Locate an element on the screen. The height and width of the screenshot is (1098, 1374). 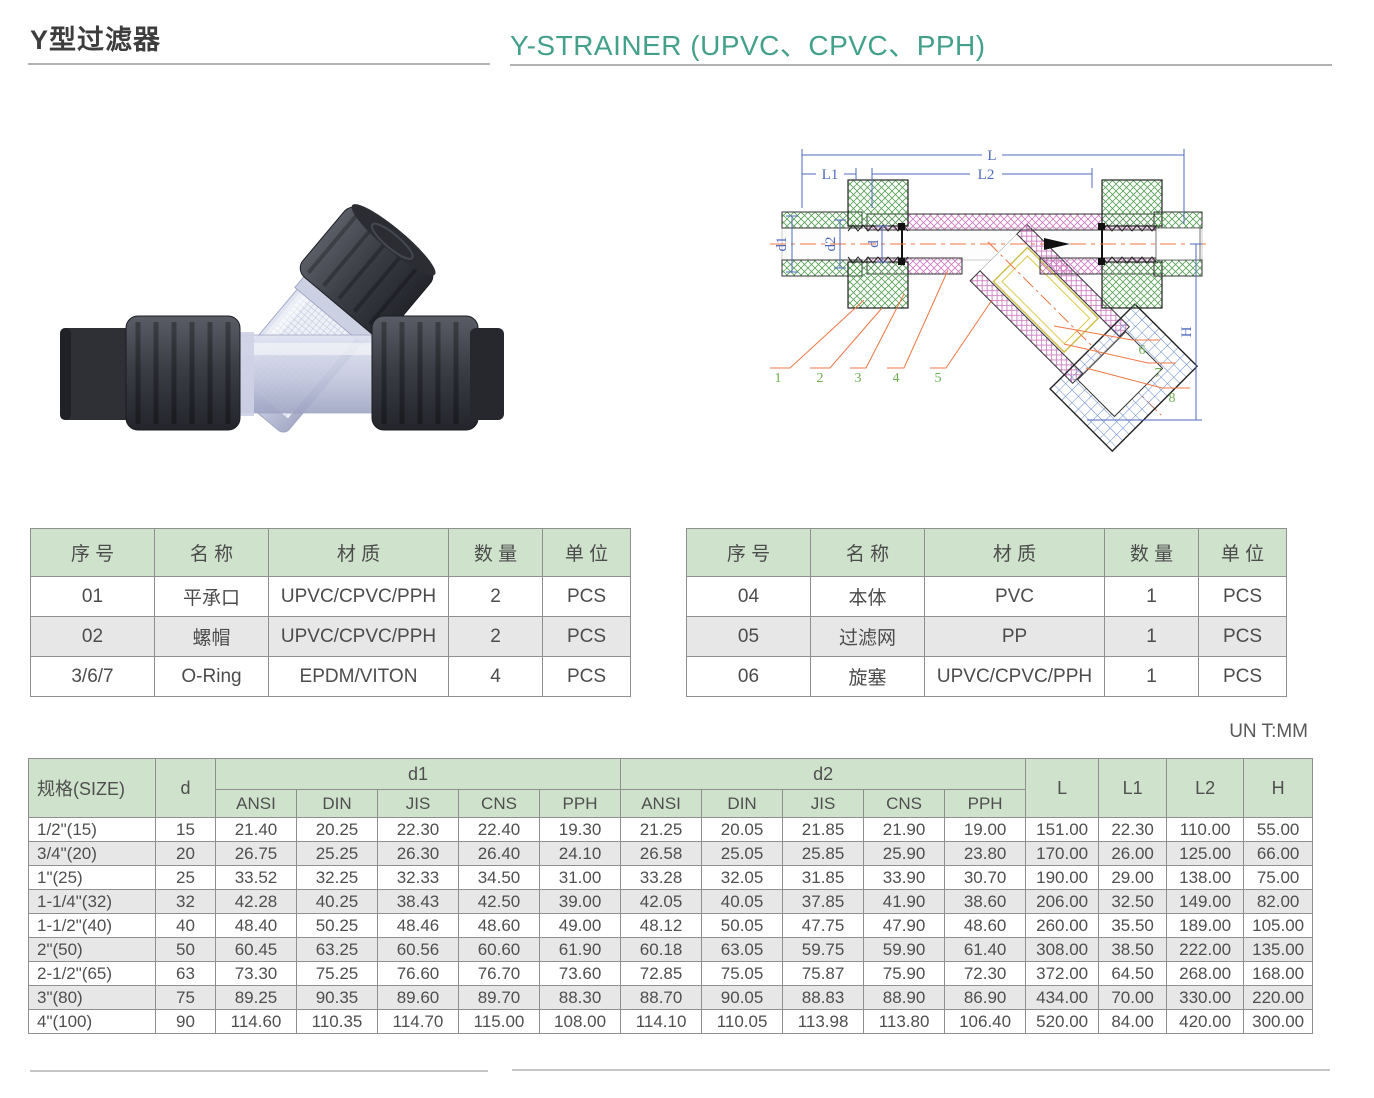
table-cell: 20.05 is located at coordinates (742, 829).